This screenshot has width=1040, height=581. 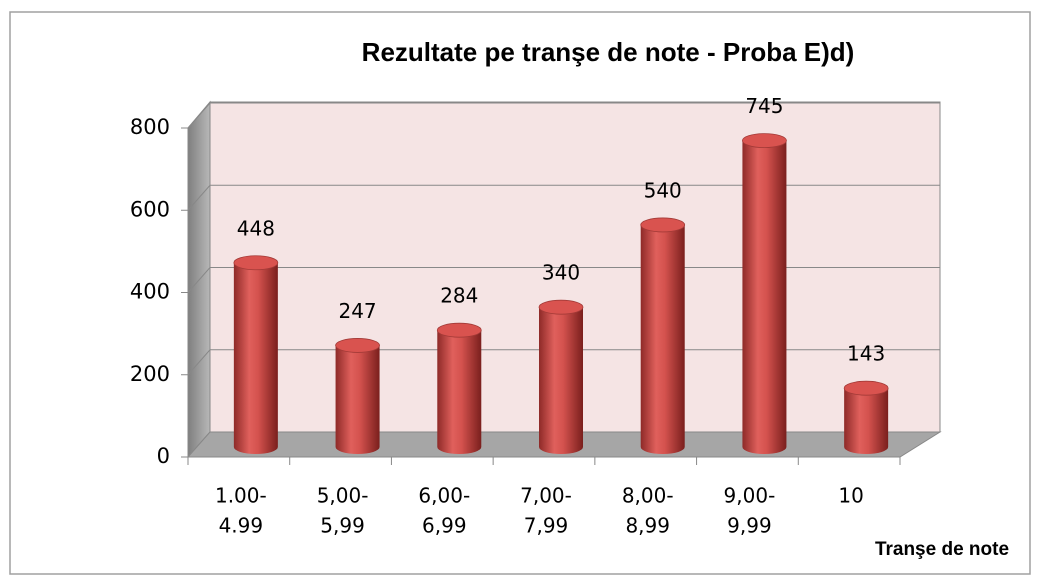 What do you see at coordinates (444, 526) in the screenshot?
I see `x-tick-label: 6,99` at bounding box center [444, 526].